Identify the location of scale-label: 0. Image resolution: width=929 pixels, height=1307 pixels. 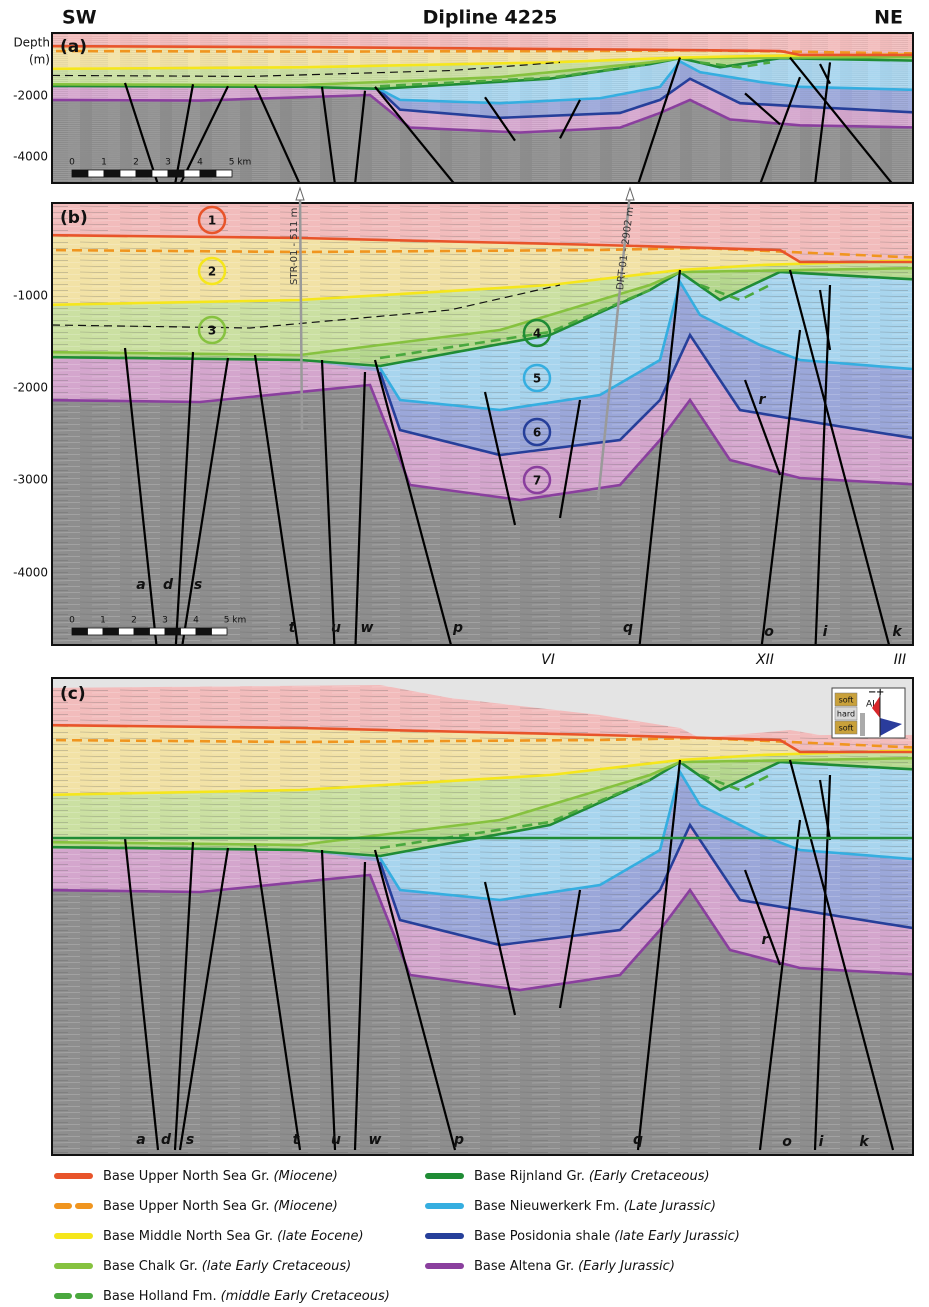
(72, 621).